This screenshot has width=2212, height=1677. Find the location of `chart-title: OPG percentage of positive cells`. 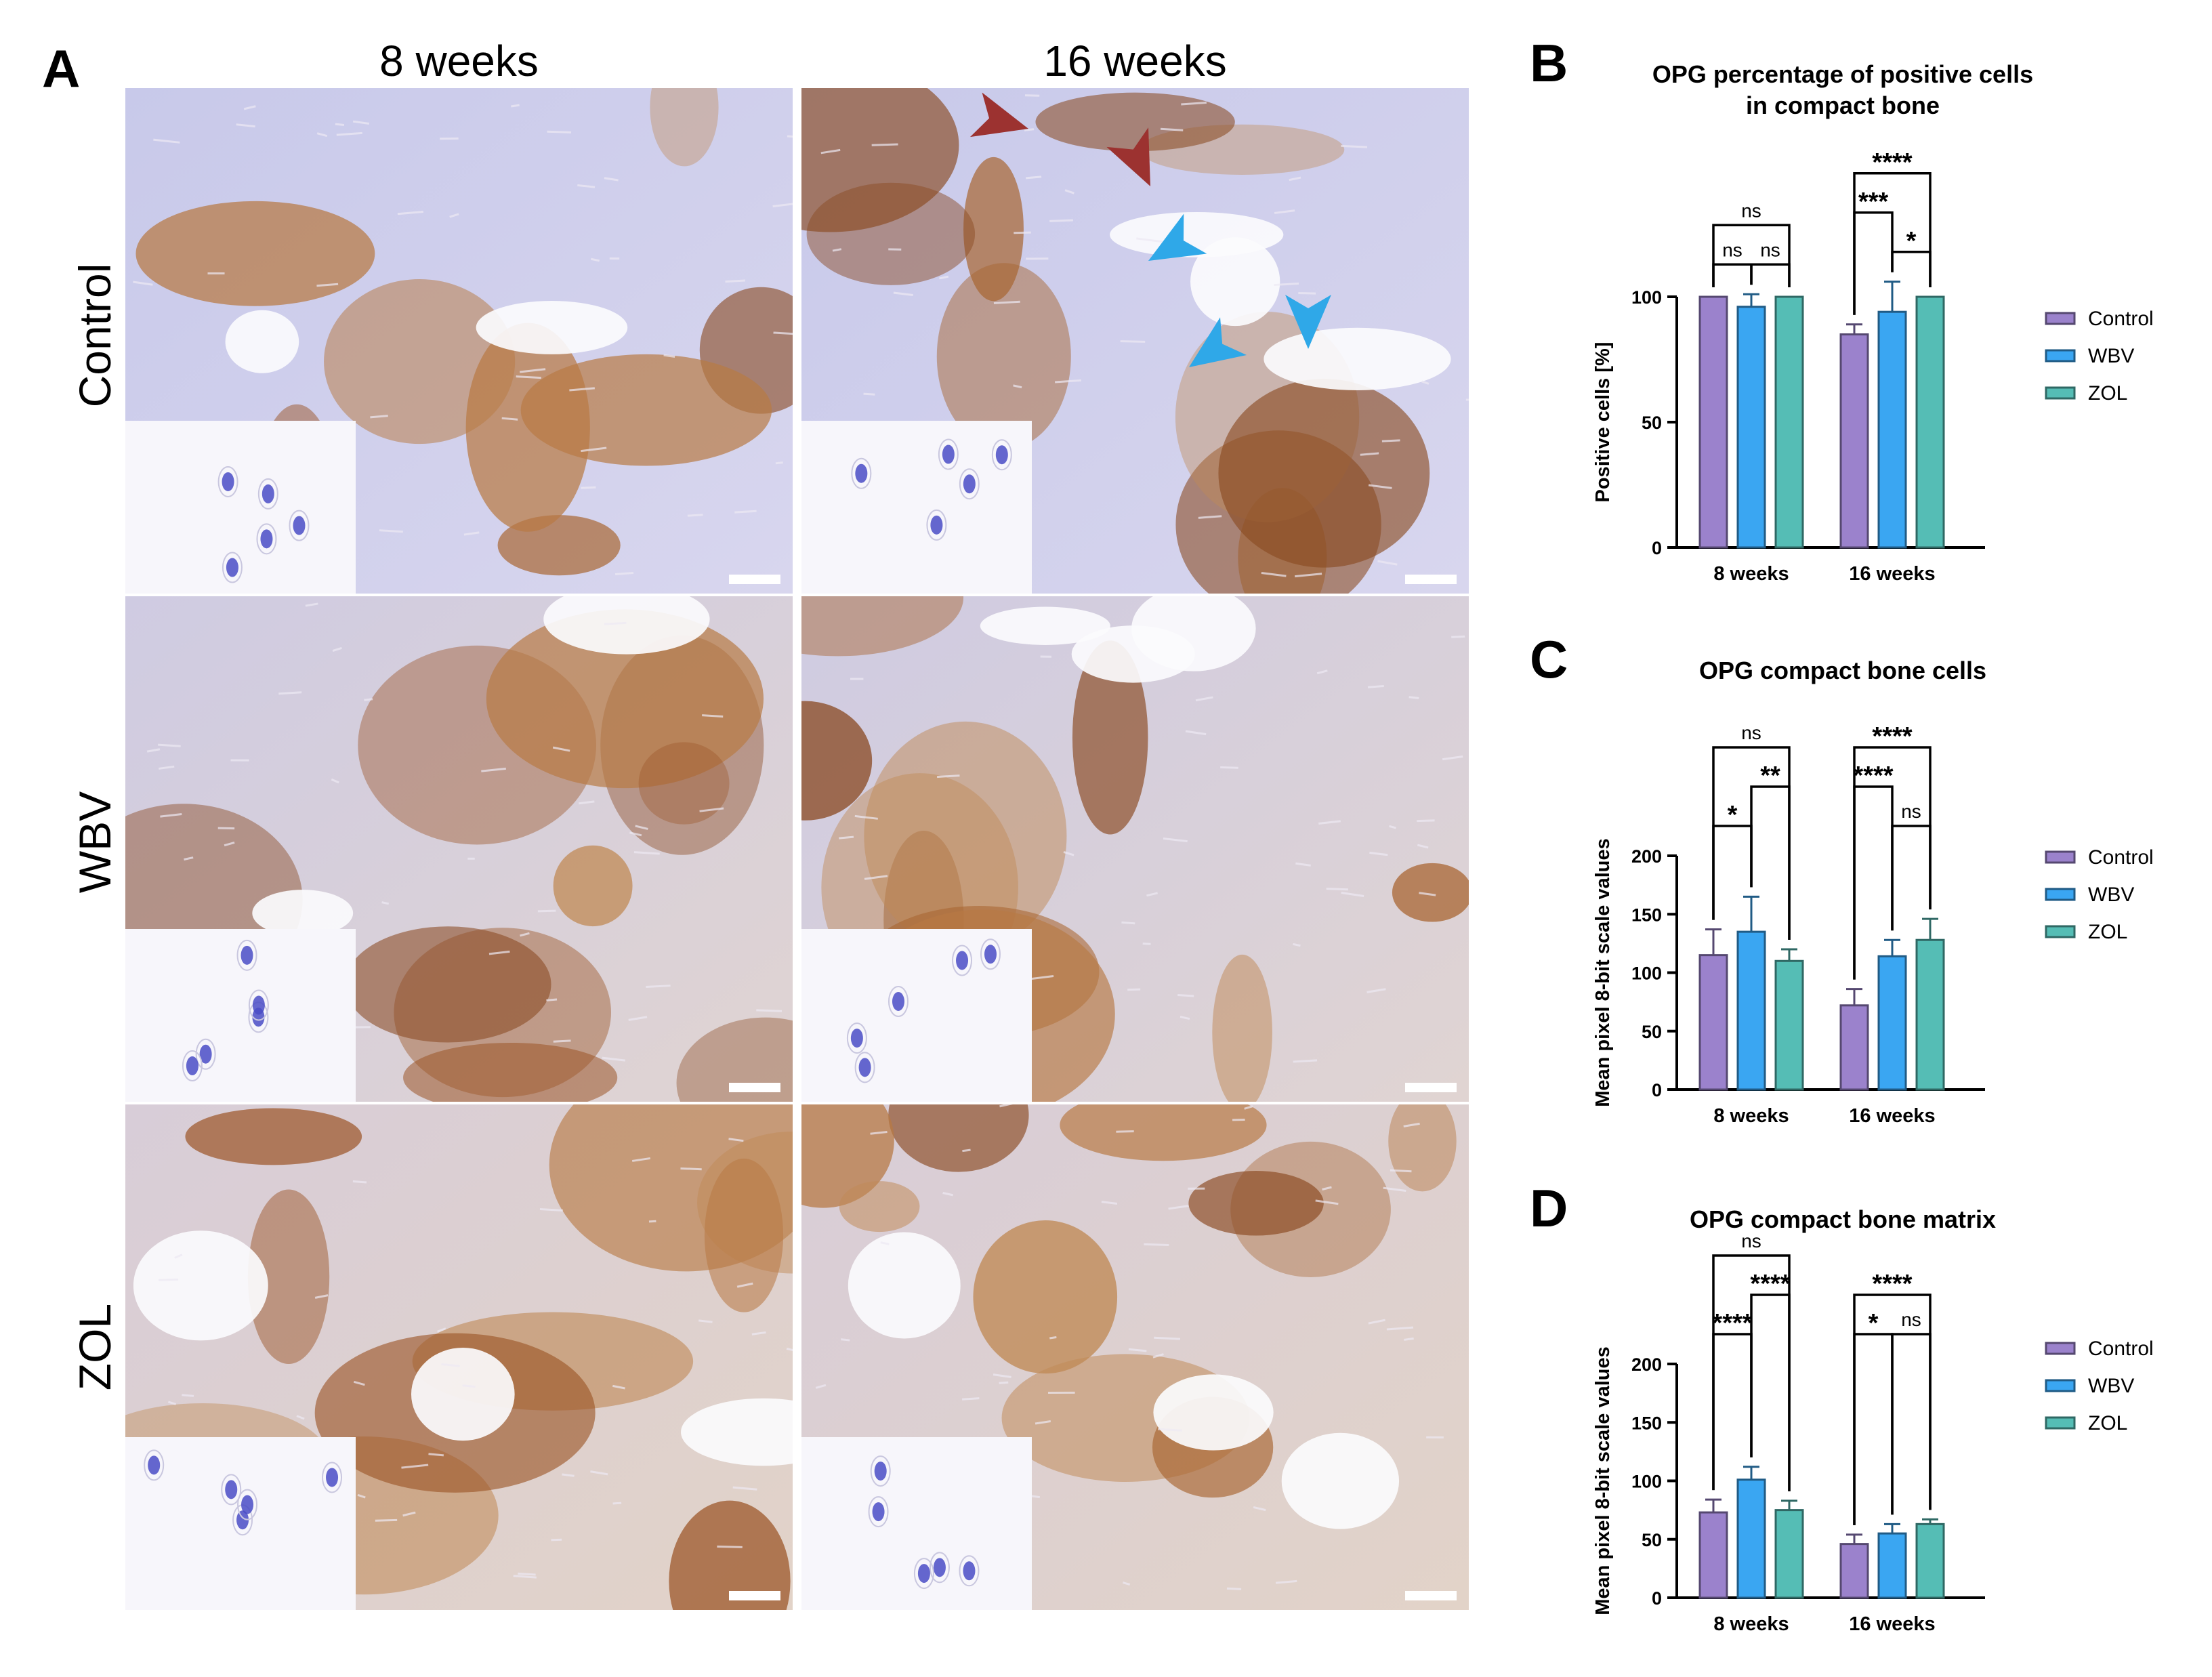

chart-title: OPG percentage of positive cells is located at coordinates (1842, 74).